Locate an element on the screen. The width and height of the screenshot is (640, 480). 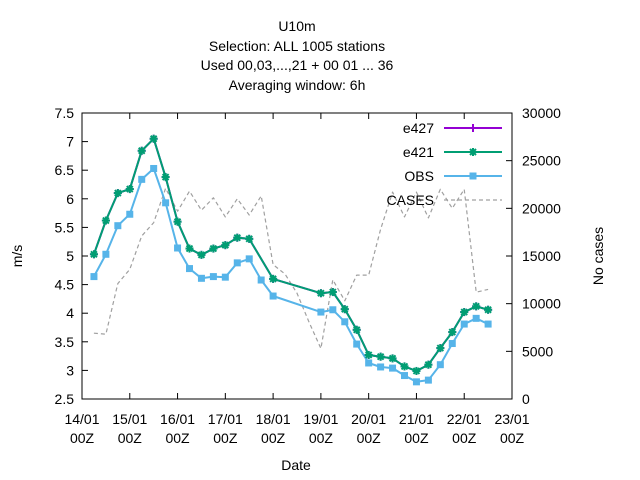
legend-marker-e427 is located at coordinates (473, 128).